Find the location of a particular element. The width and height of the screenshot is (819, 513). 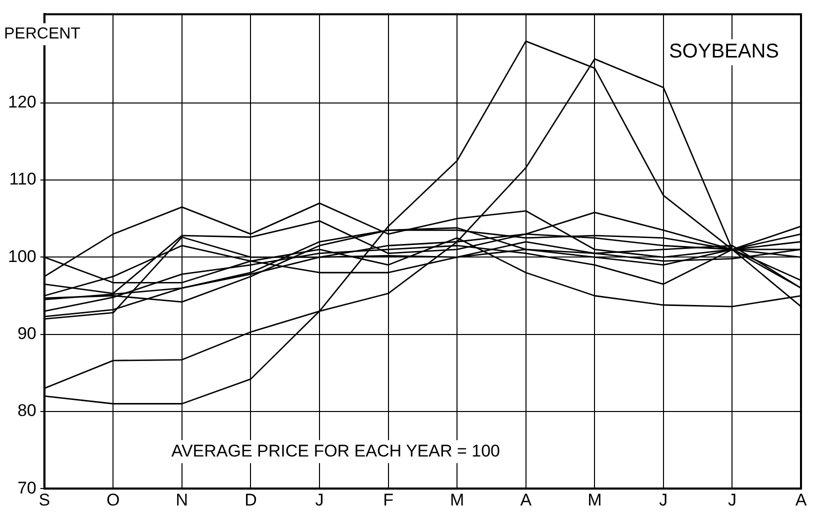

x-tick-label: N is located at coordinates (182, 500).